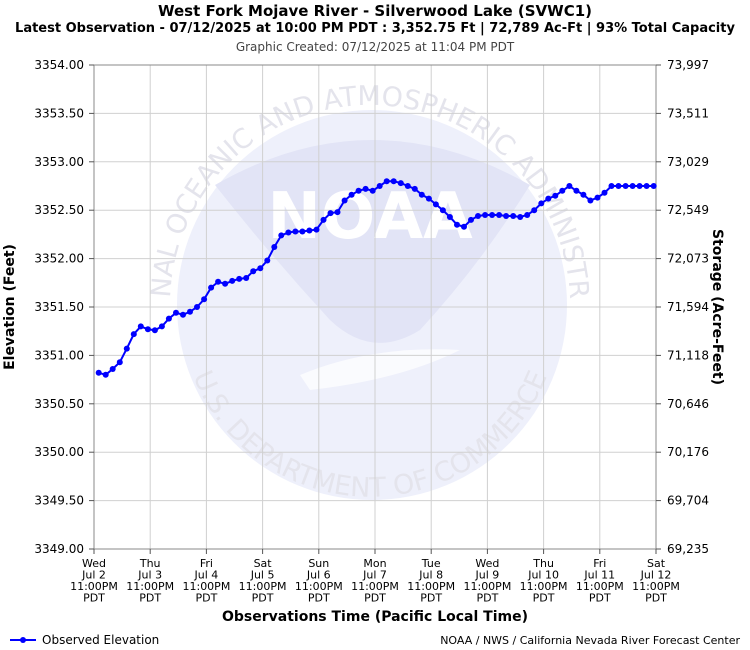 This screenshot has height=650, width=750. I want to click on y2-tick-label: 72,549, so click(688, 210).